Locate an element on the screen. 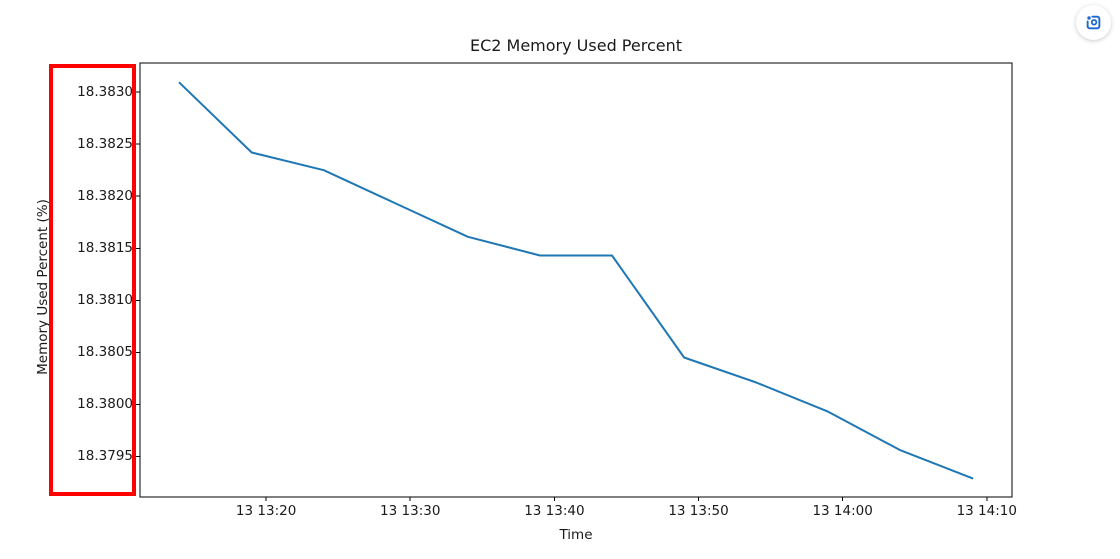 This screenshot has height=559, width=1120. screenshot-button is located at coordinates (1093, 22).